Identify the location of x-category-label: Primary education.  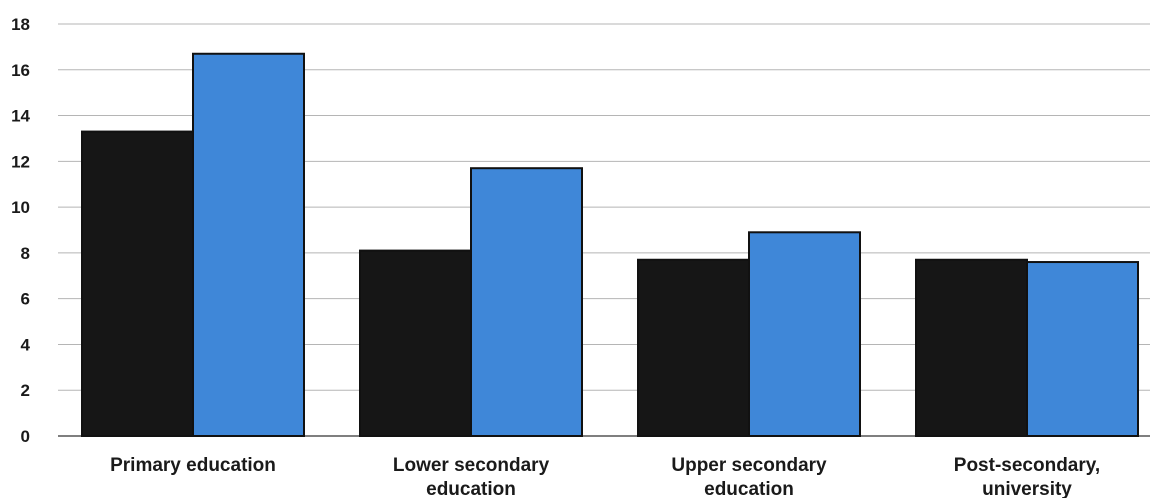
(193, 465).